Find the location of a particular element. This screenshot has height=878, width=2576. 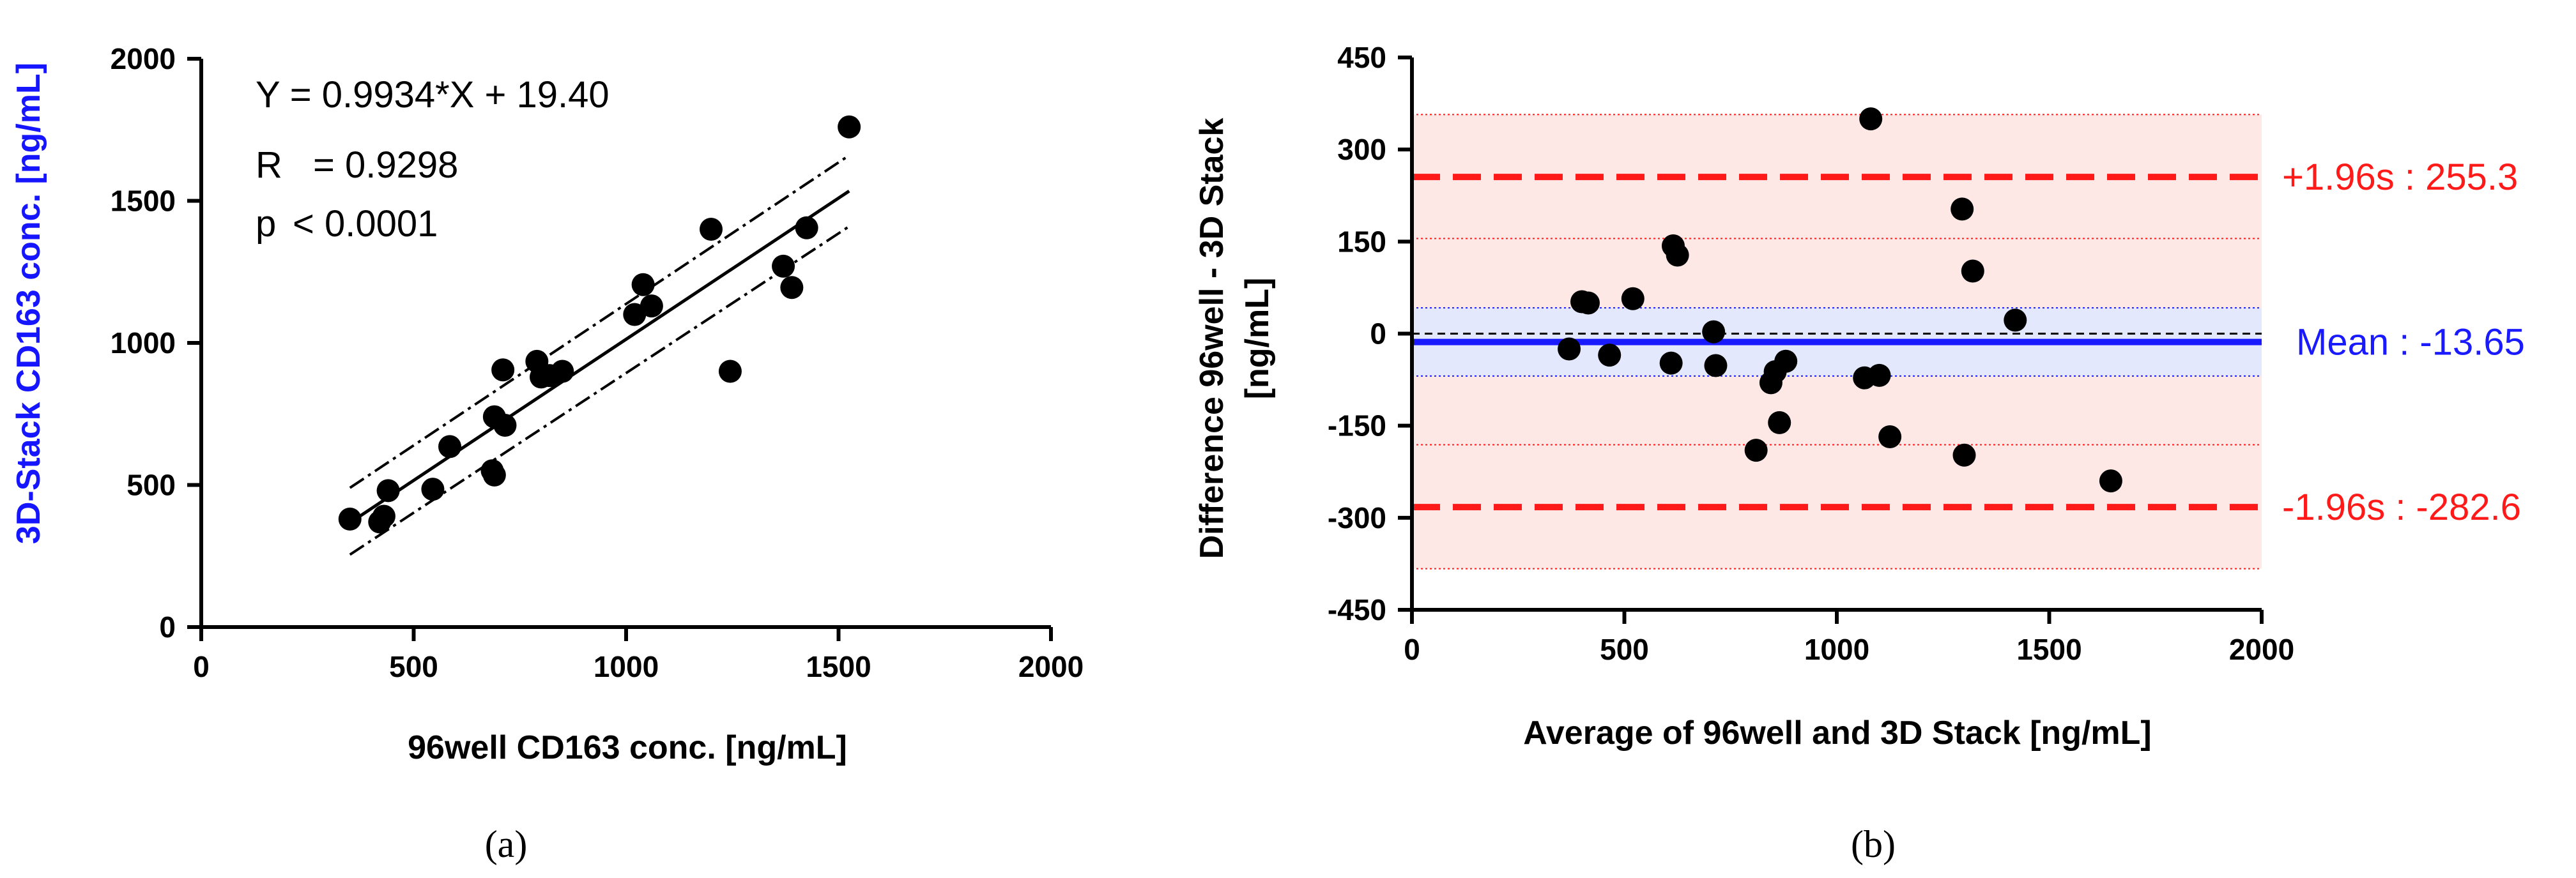

panel-b-x-axis-title: Average of 96well and 3D Stack [ng/mL] is located at coordinates (1837, 733).